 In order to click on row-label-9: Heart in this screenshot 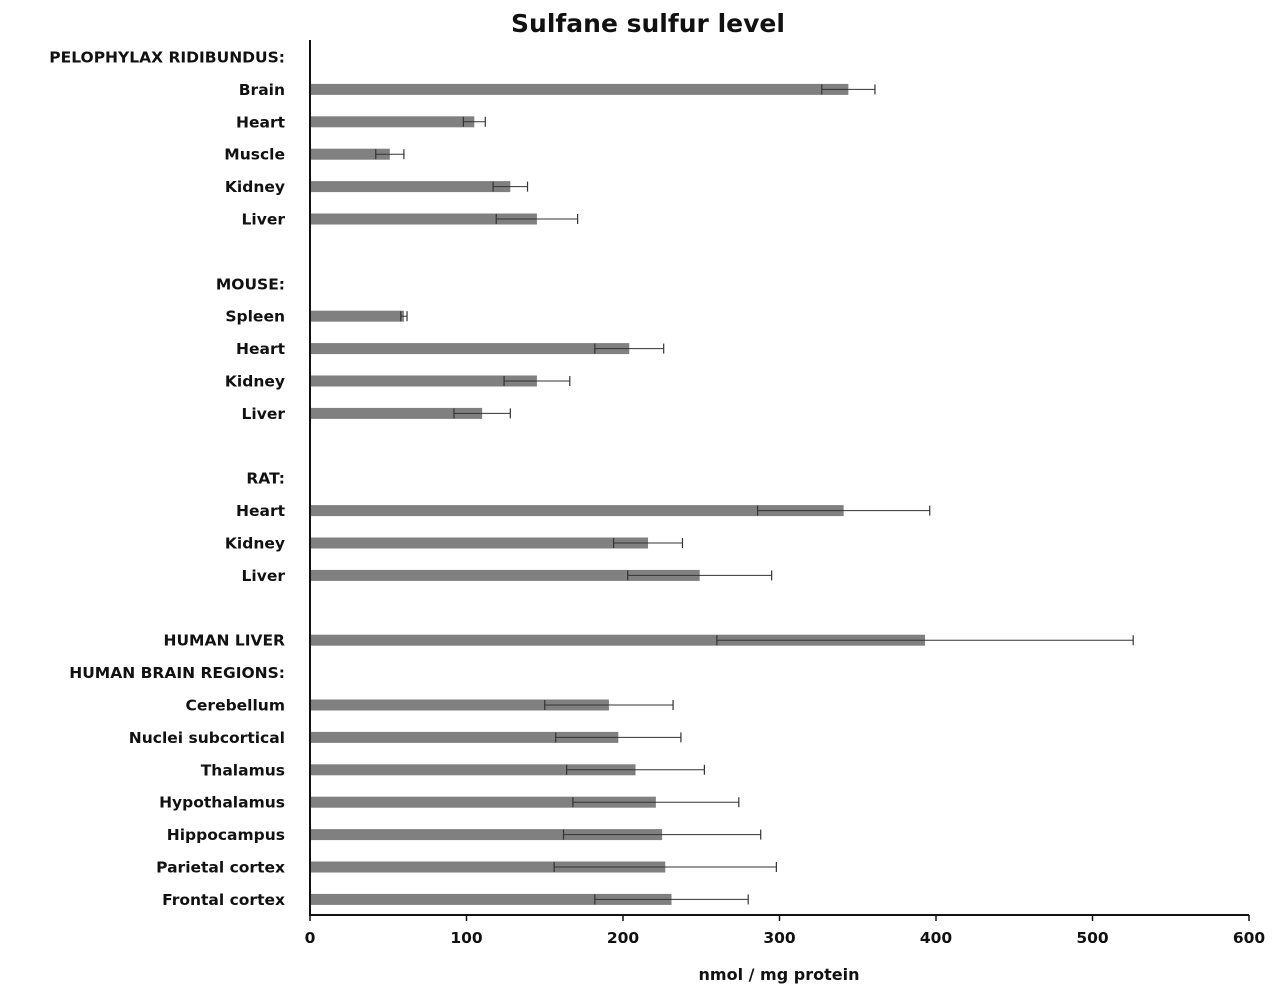, I will do `click(261, 349)`.